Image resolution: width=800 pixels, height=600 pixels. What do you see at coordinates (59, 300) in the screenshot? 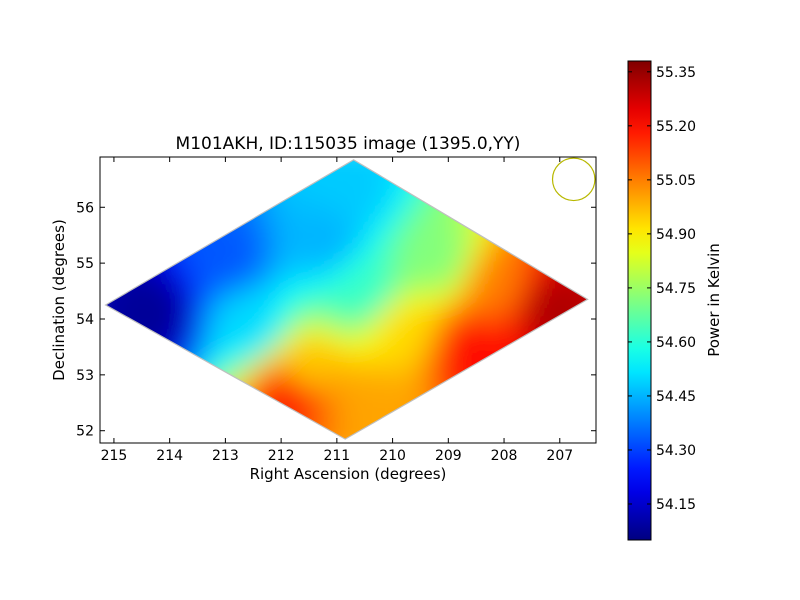
I see `y-axis-label: Declination (degrees)` at bounding box center [59, 300].